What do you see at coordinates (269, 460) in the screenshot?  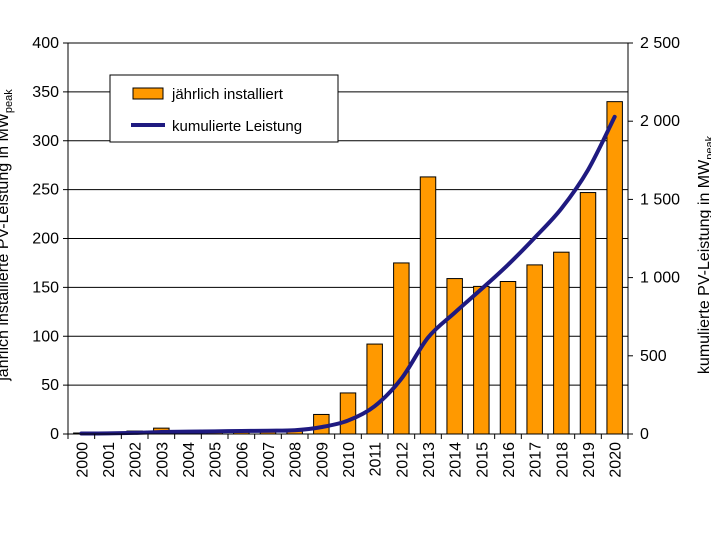 I see `x-tick-label: 2007` at bounding box center [269, 460].